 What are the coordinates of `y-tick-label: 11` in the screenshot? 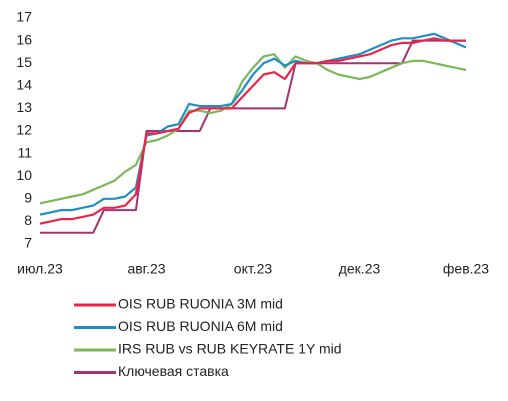 It's located at (24, 152).